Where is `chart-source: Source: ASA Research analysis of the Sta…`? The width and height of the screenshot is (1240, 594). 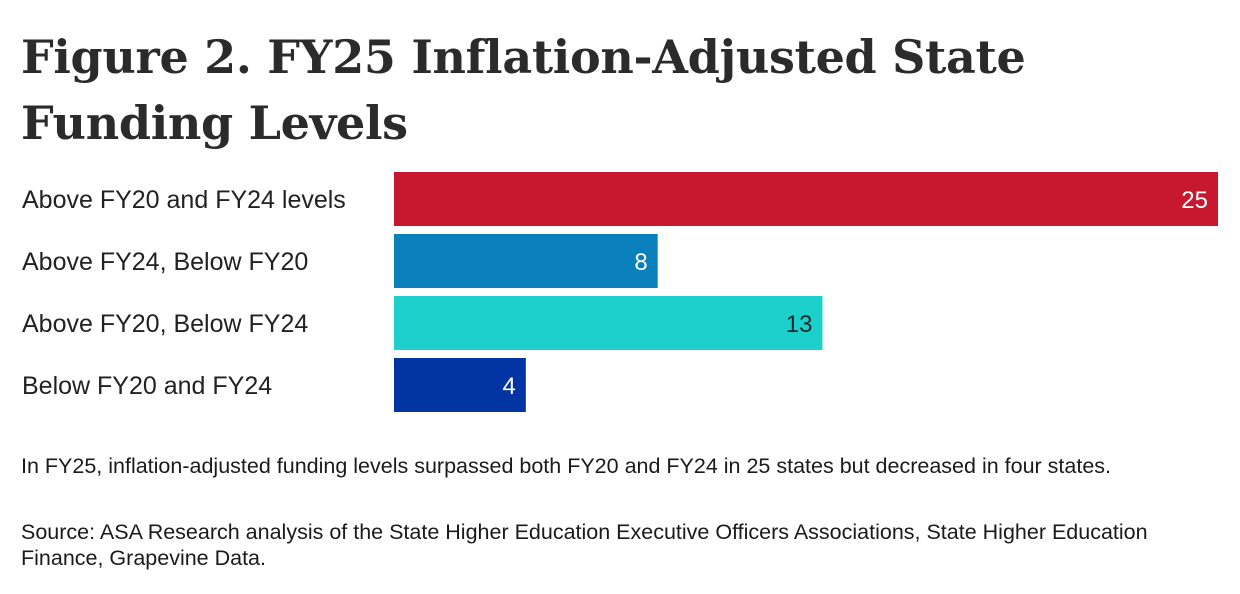
chart-source: Source: ASA Research analysis of the Sta… is located at coordinates (584, 545).